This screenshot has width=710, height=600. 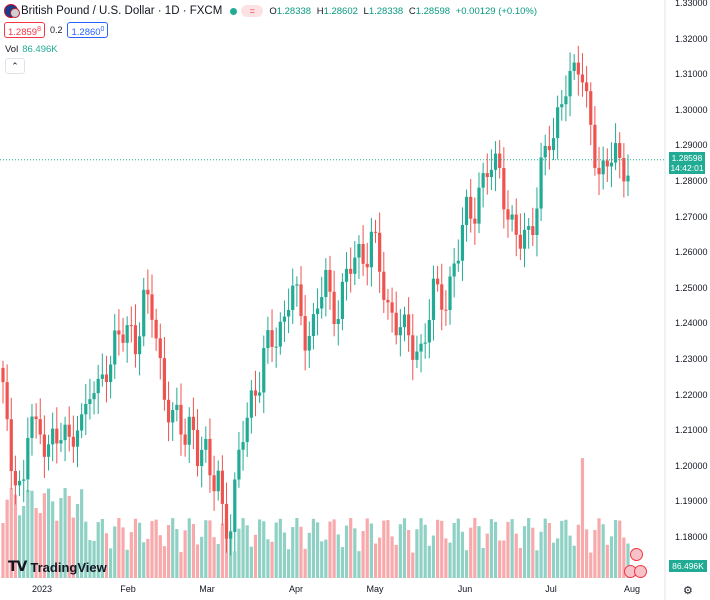 I want to click on time-tick-label: May, so click(x=375, y=589).